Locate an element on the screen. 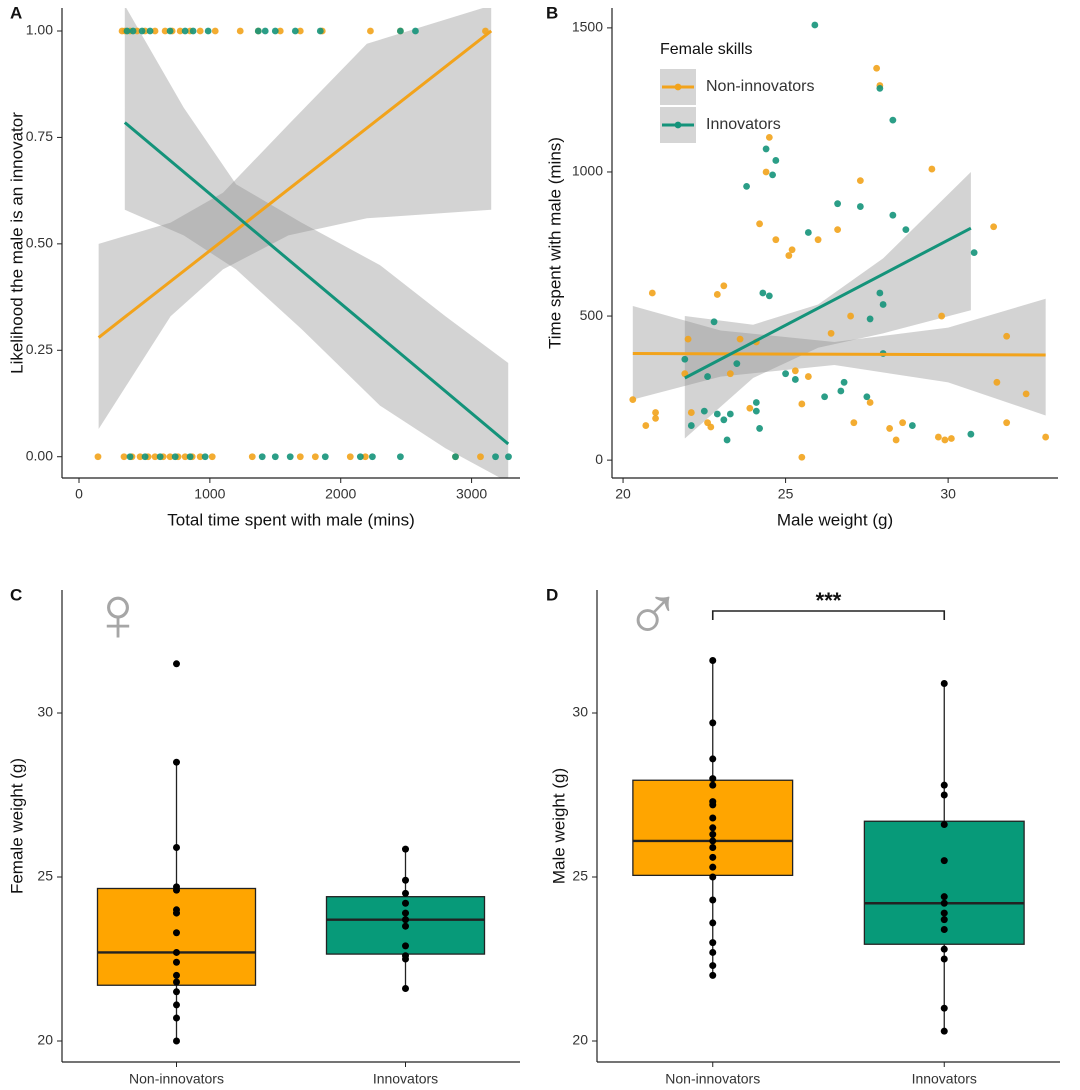  box is located at coordinates (176, 936).